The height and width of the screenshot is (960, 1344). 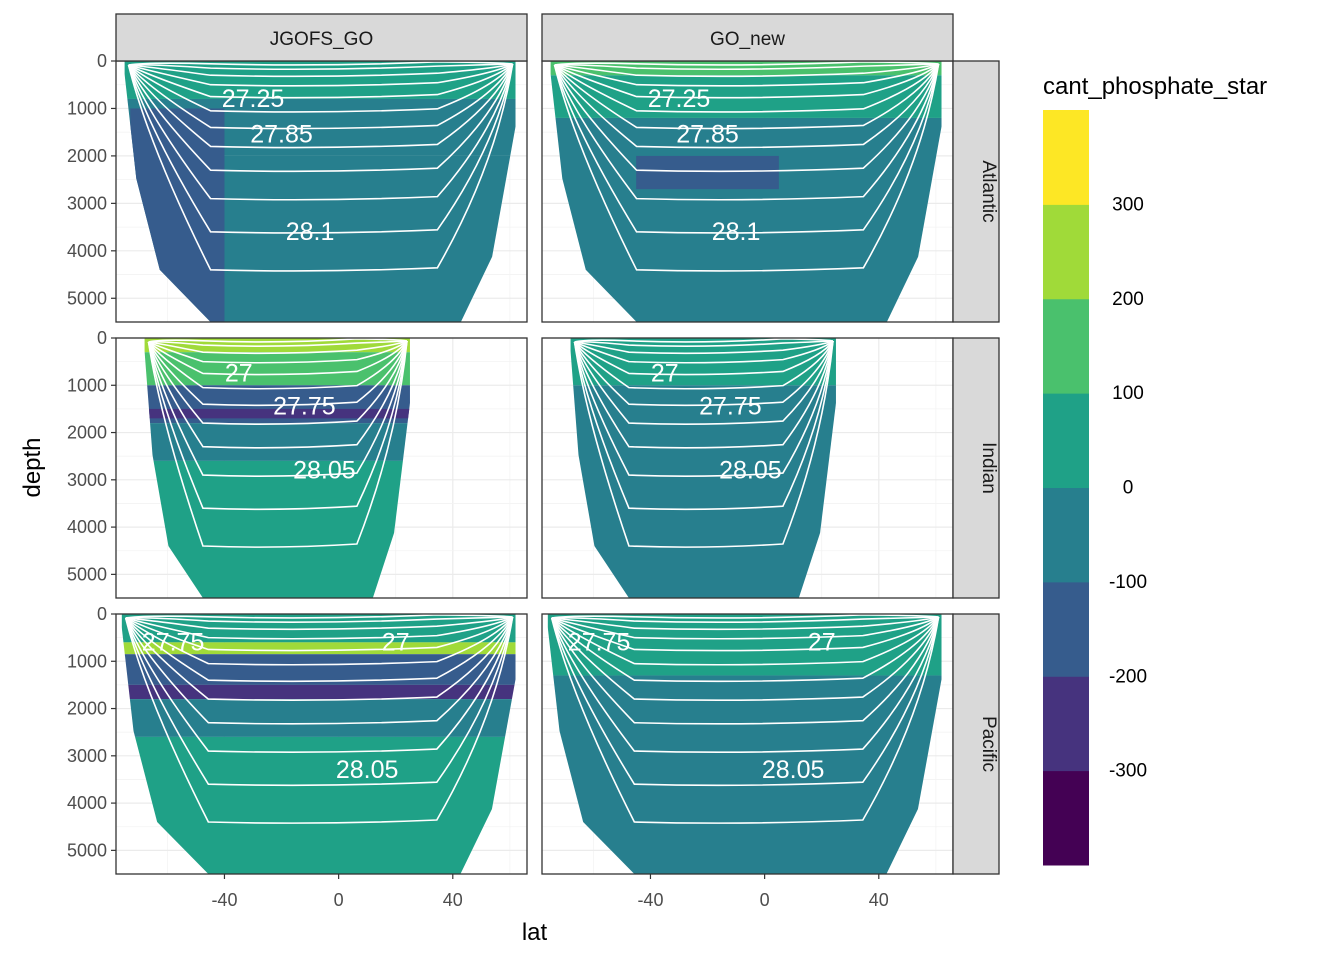 I want to click on strip-Atlantic: Atlantic, so click(x=976, y=191).